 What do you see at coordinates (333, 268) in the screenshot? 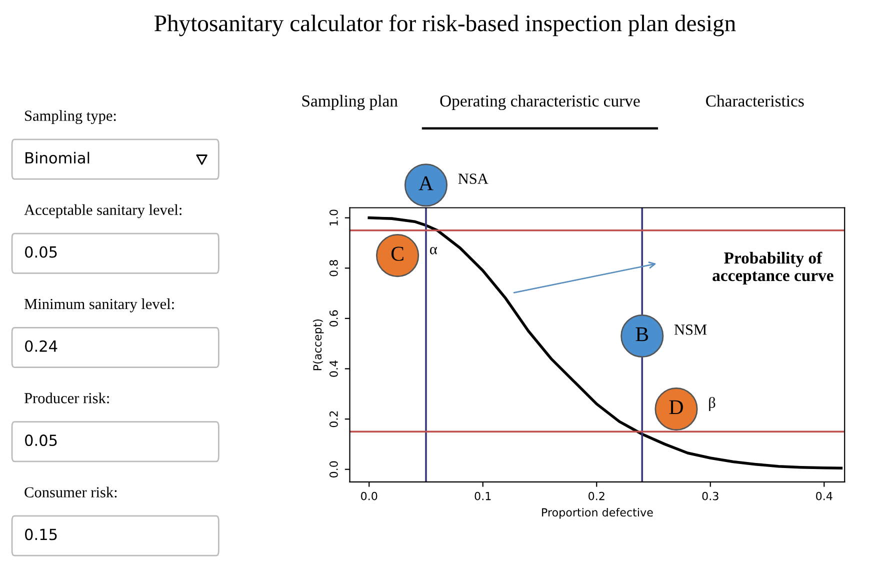
I see `y-tick-label: 0.8` at bounding box center [333, 268].